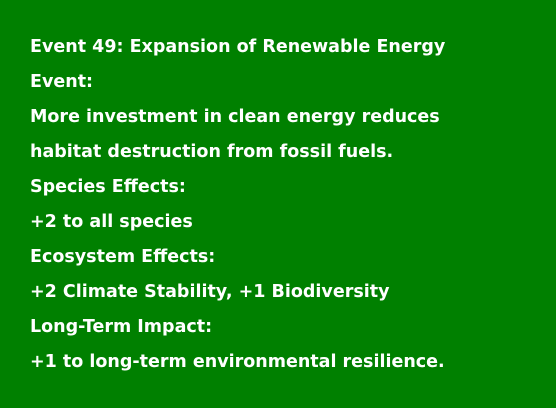  I want to click on event-description-line-2: habitat destruction from fossil fuels., so click(212, 152).